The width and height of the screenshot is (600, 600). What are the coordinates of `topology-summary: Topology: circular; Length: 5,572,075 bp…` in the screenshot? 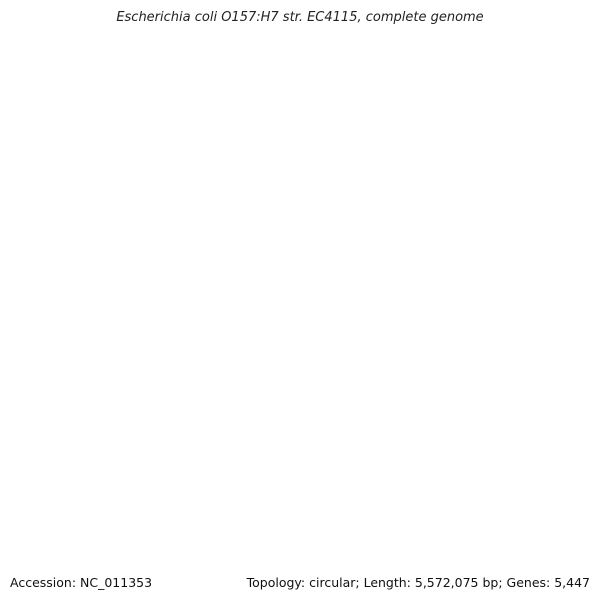 It's located at (418, 582).